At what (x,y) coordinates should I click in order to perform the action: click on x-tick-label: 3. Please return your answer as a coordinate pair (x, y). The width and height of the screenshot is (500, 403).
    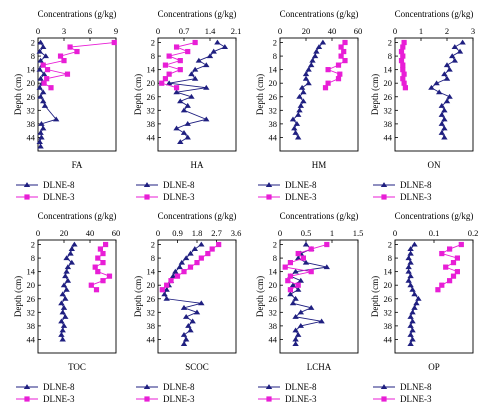
    Looking at the image, I should click on (64, 31).